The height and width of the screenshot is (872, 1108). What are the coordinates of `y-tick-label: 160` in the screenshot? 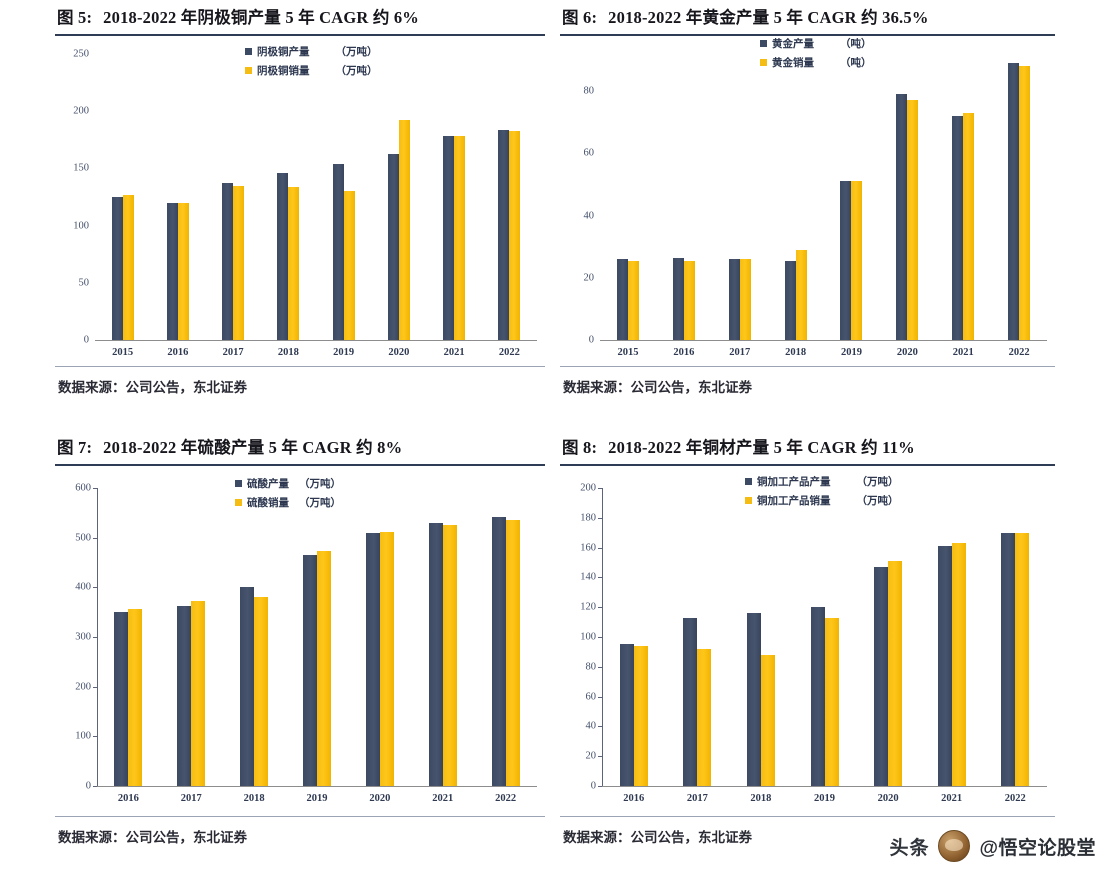 It's located at (588, 548).